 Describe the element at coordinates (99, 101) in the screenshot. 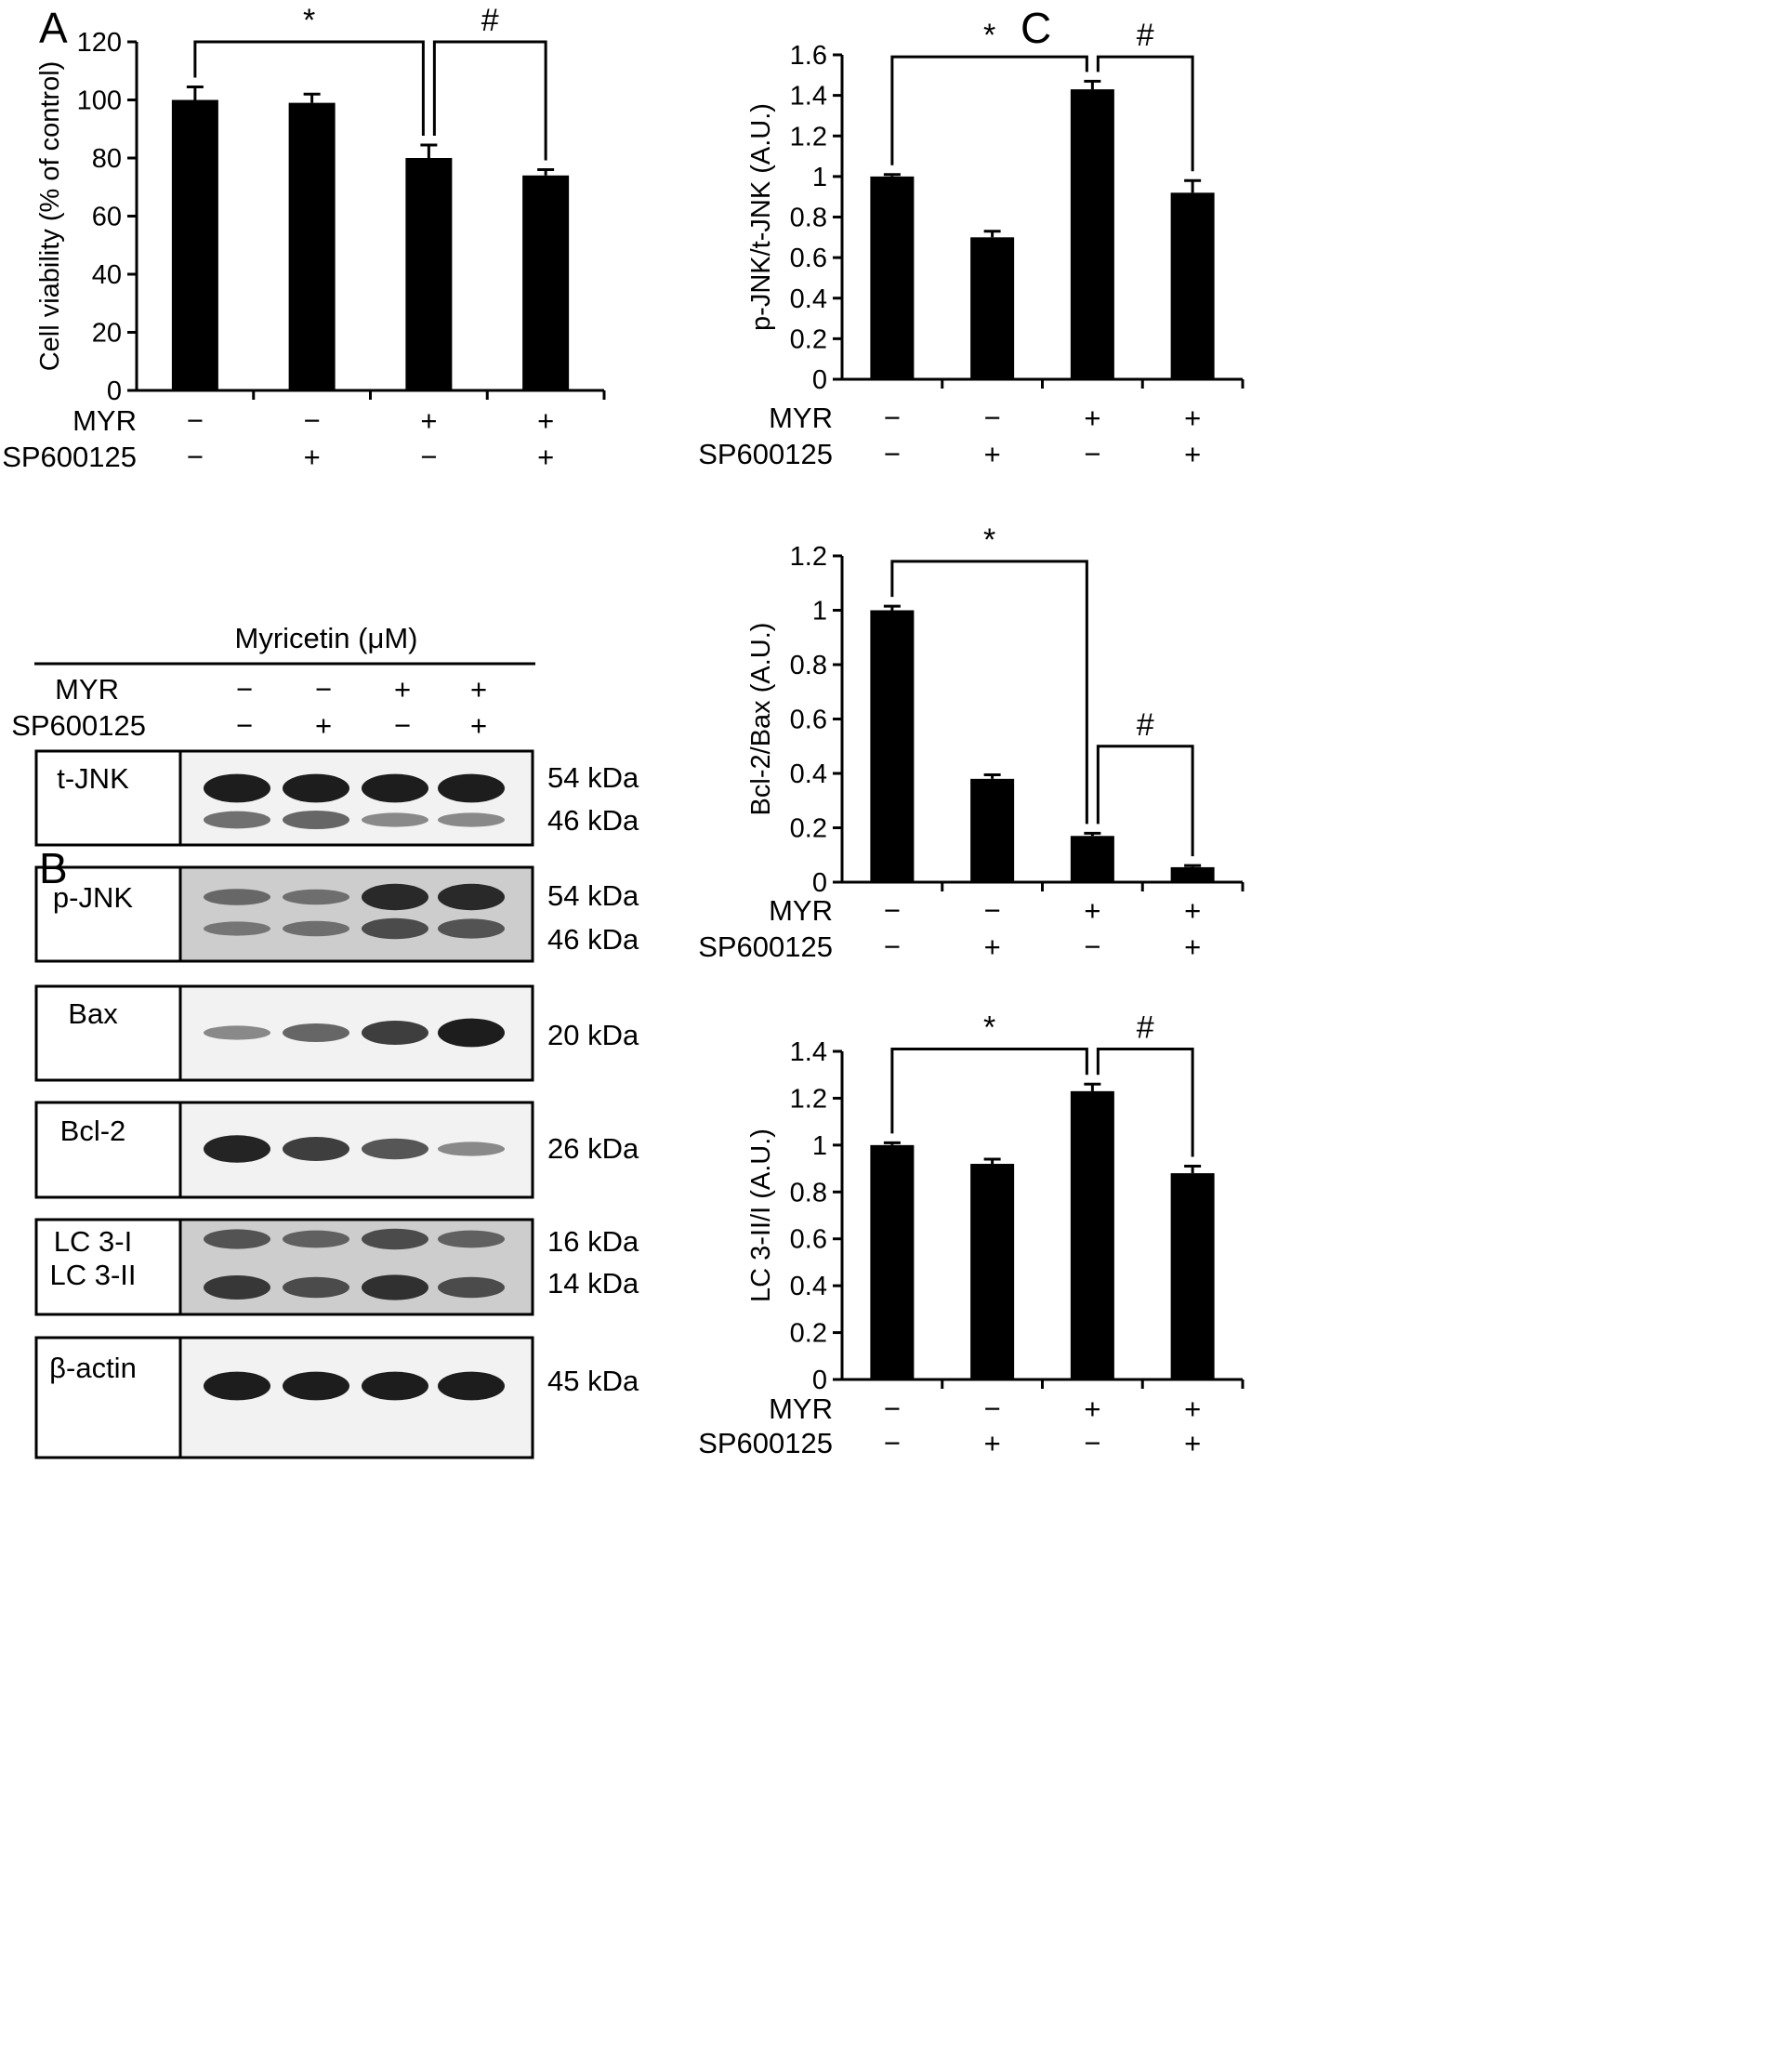

I see `y-tick-label: 100` at that location.